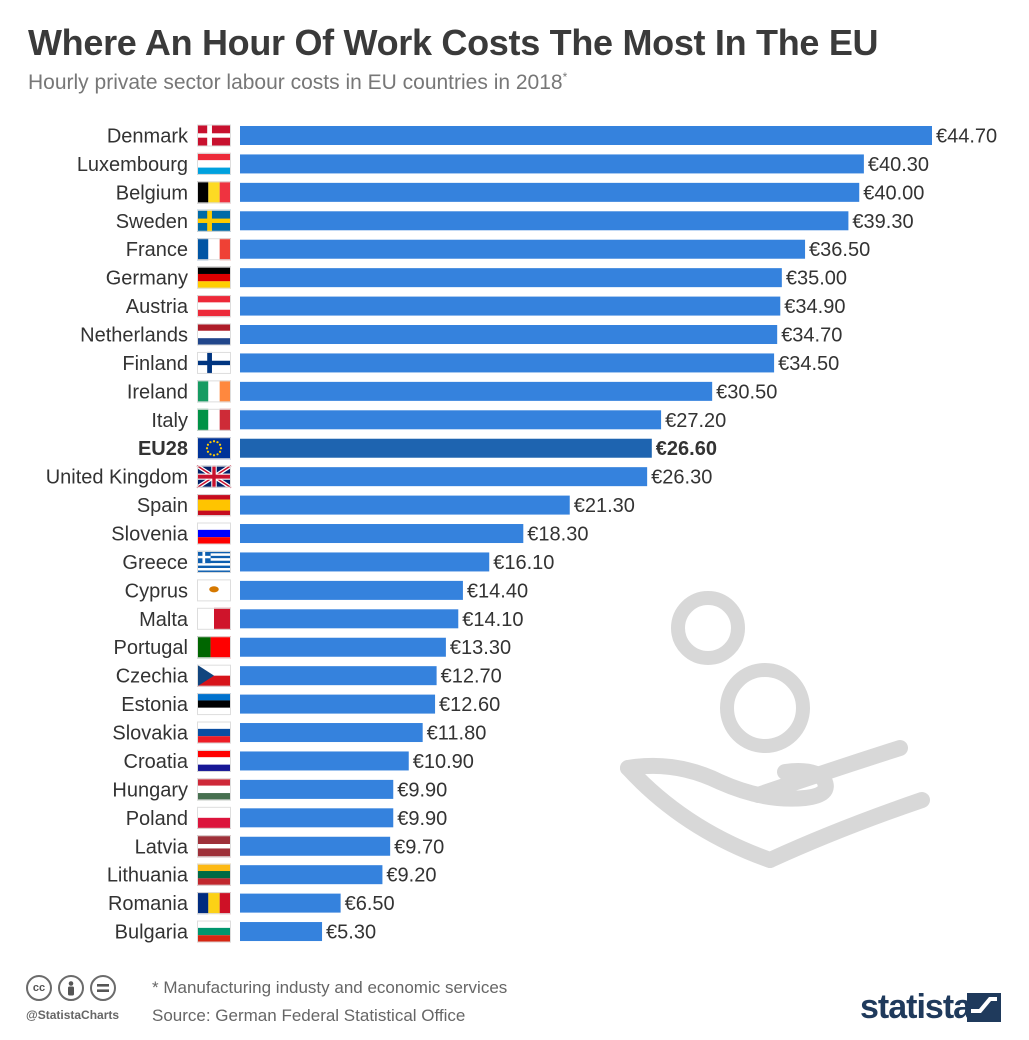 This screenshot has width=1029, height=1040. I want to click on value-label: €21.30, so click(604, 506).